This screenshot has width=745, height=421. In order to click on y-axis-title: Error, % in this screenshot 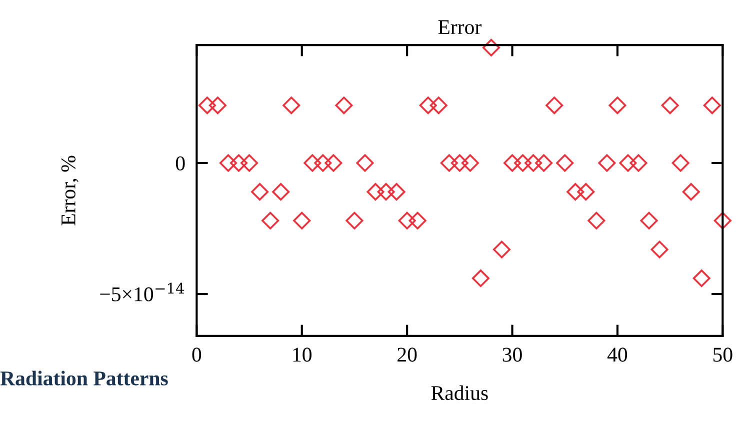, I will do `click(69, 191)`.